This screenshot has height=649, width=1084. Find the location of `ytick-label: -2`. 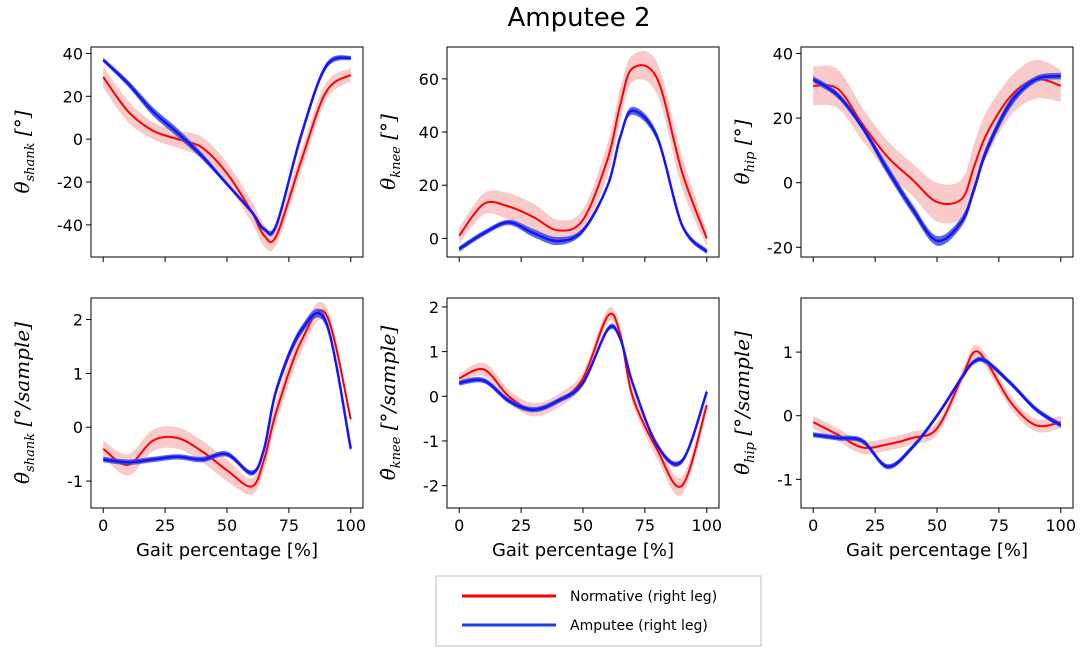

ytick-label: -2 is located at coordinates (431, 486).